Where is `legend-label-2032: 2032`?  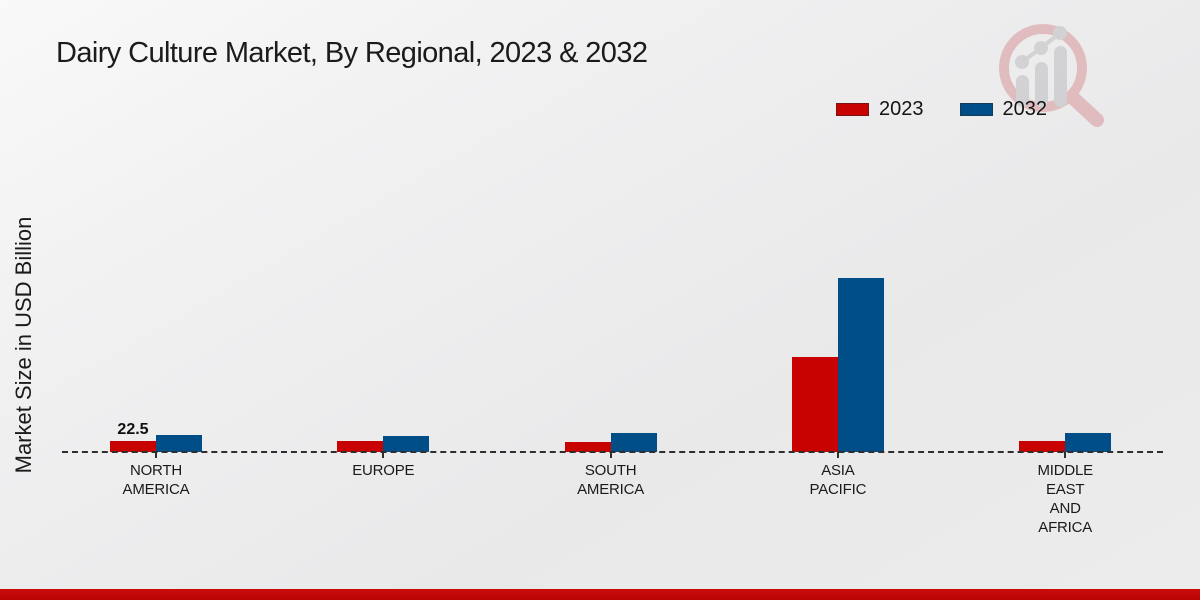 legend-label-2032: 2032 is located at coordinates (1025, 109).